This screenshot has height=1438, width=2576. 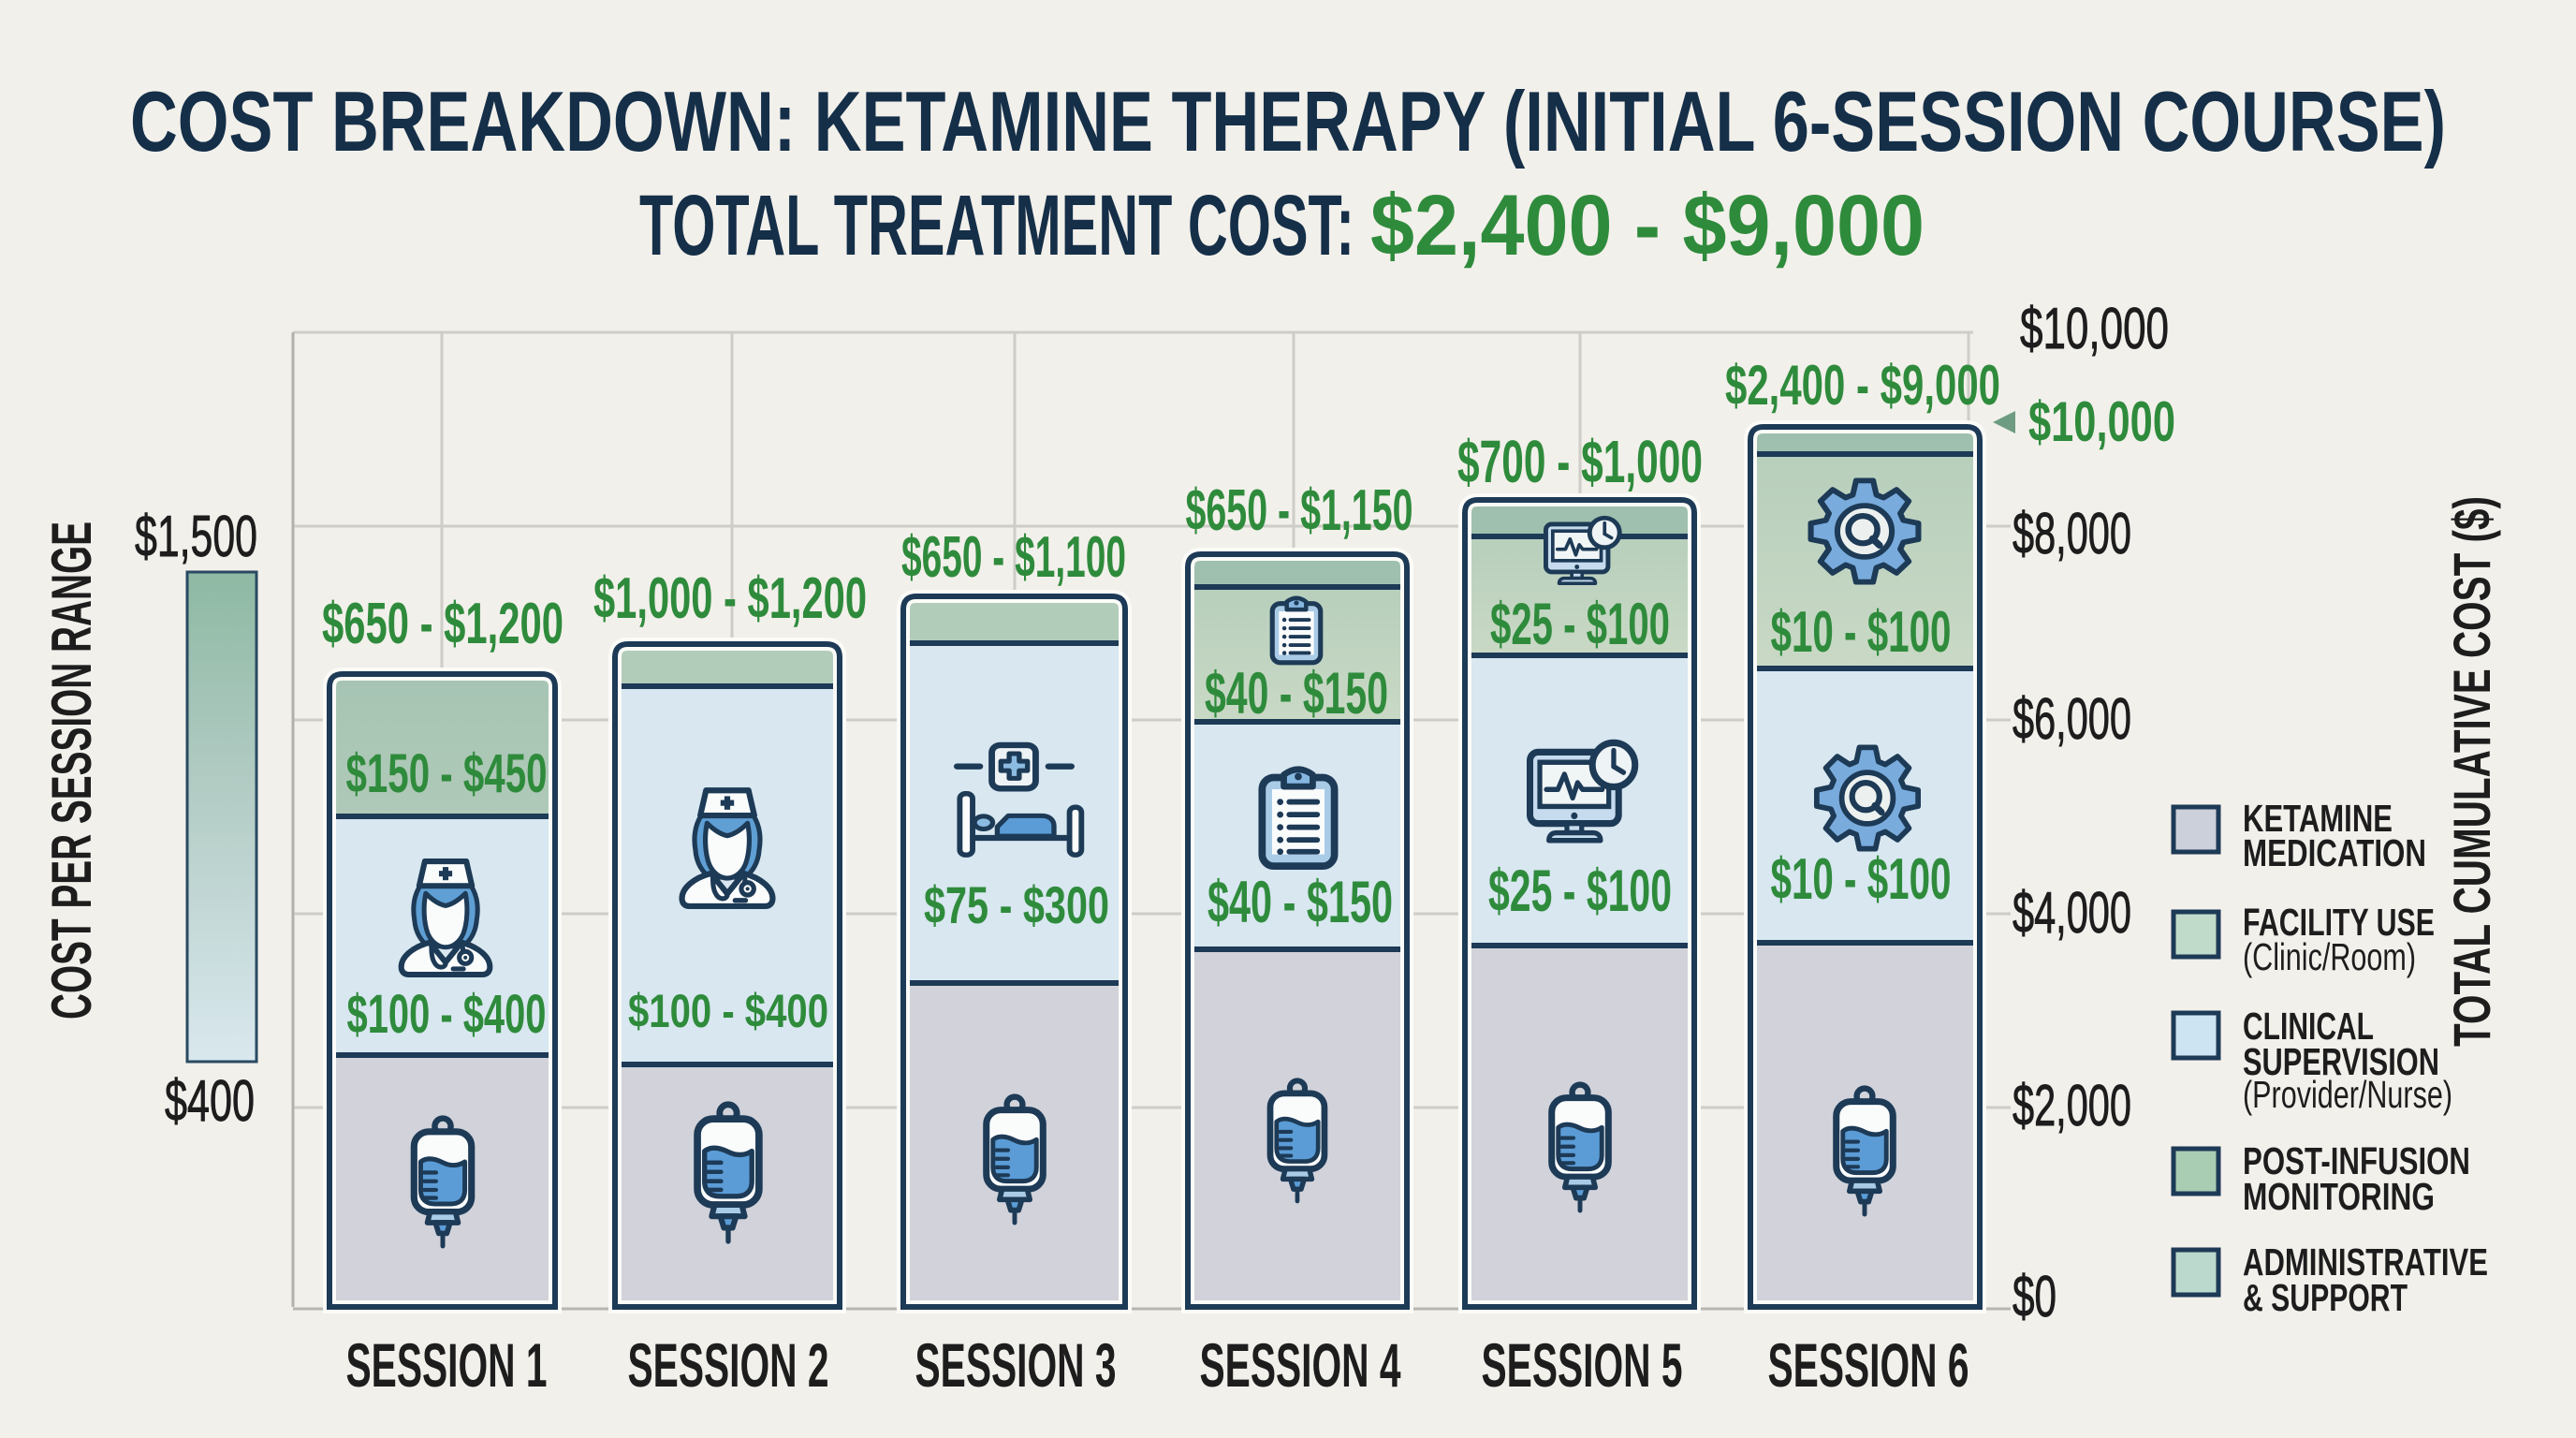 What do you see at coordinates (2071, 534) in the screenshot?
I see `svg-text: $8,000` at bounding box center [2071, 534].